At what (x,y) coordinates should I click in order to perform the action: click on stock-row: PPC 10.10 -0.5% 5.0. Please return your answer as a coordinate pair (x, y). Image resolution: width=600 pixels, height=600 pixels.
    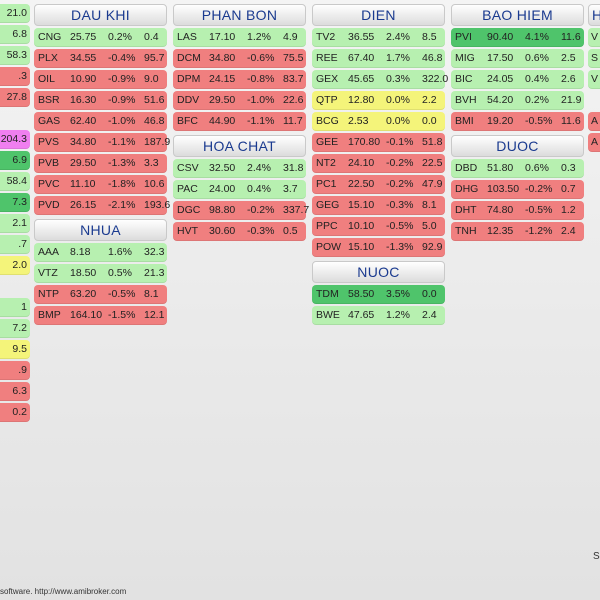
    Looking at the image, I should click on (378, 226).